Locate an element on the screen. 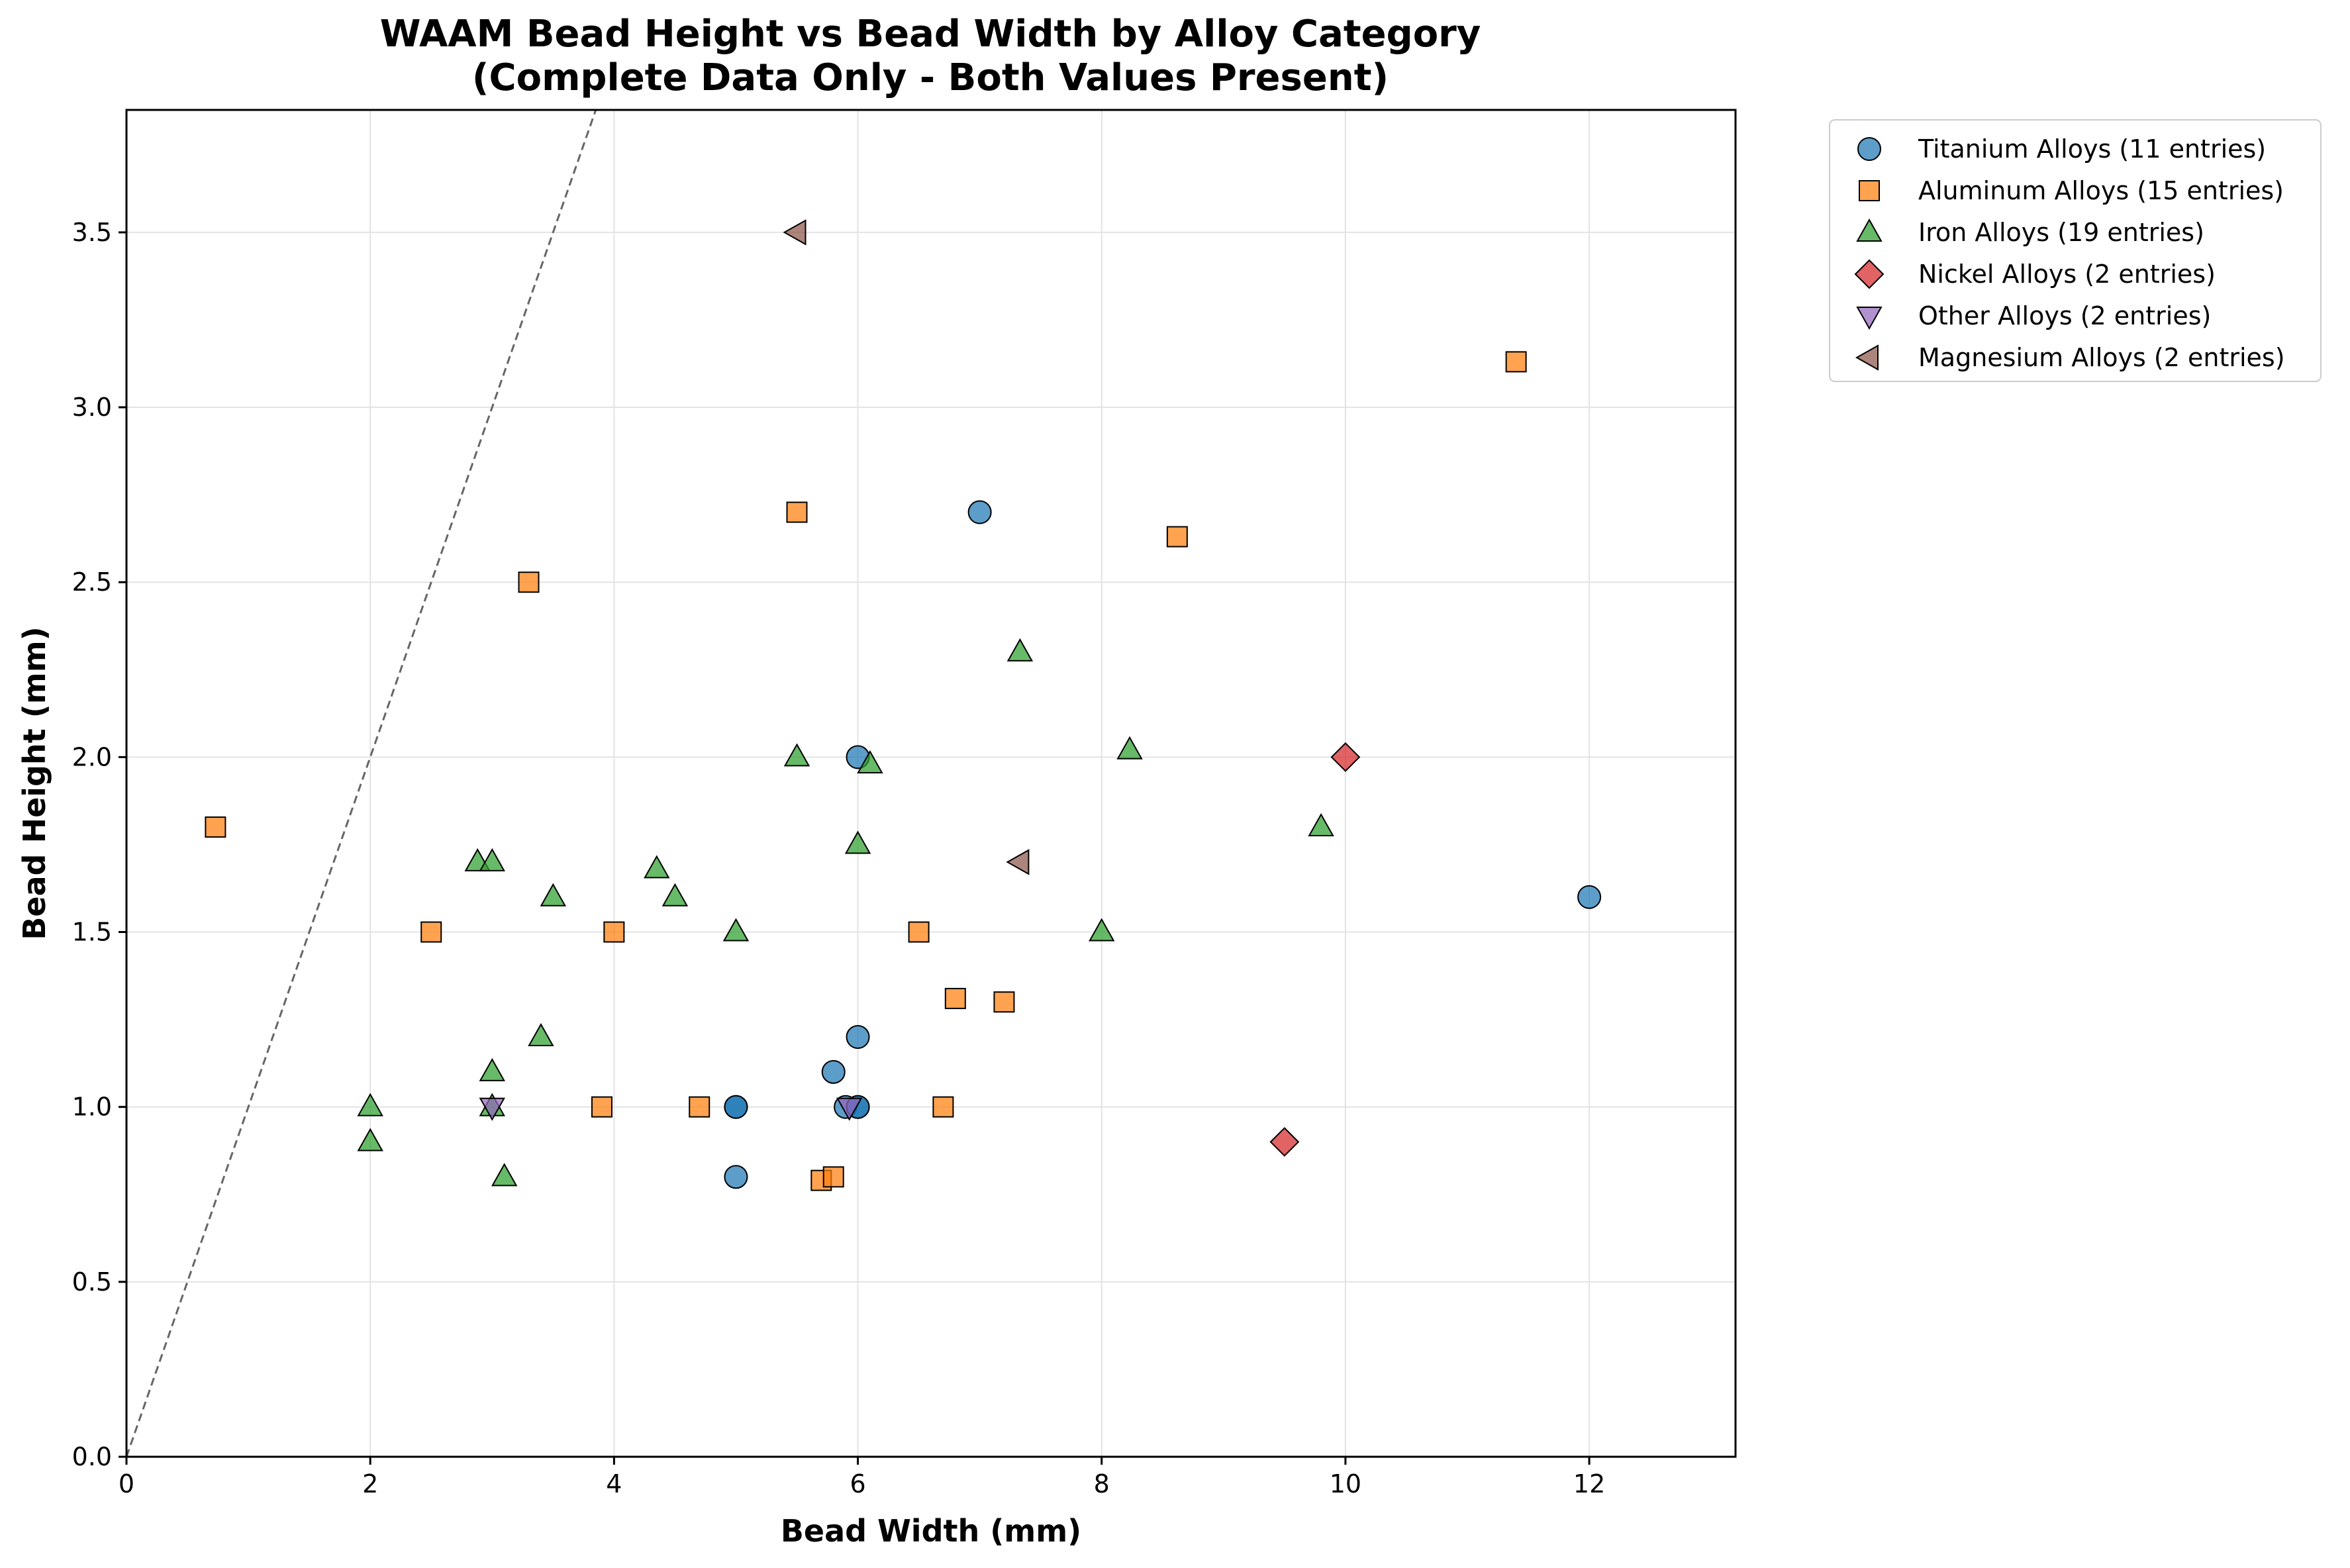 The image size is (2350, 1568). series-triangle-left is located at coordinates (906, 547).